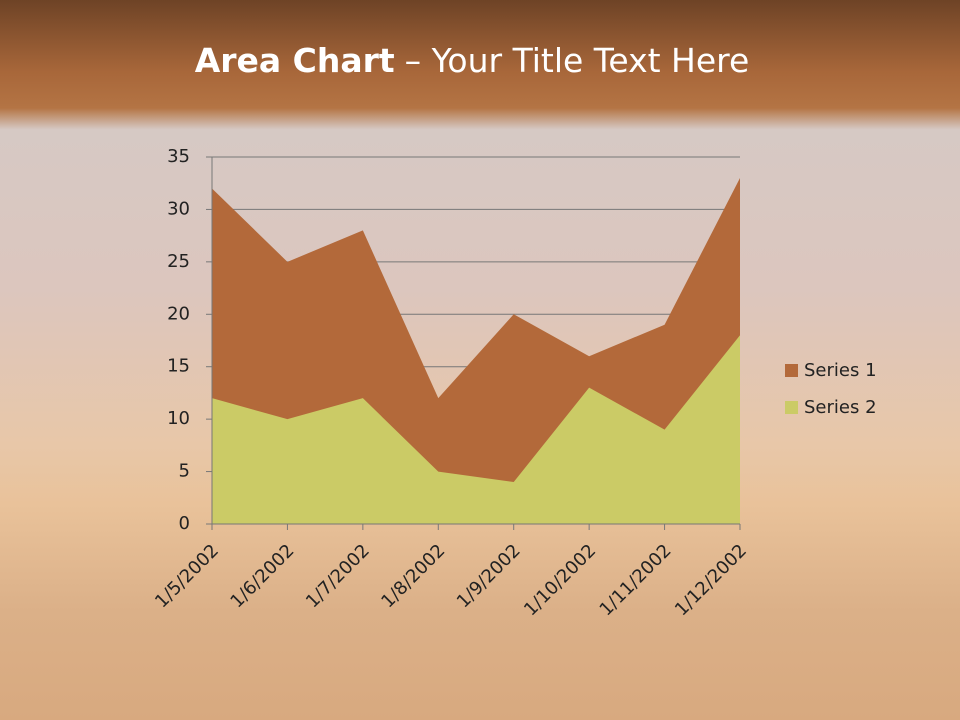 The height and width of the screenshot is (720, 960). I want to click on y-tick-label: 15, so click(178, 366).